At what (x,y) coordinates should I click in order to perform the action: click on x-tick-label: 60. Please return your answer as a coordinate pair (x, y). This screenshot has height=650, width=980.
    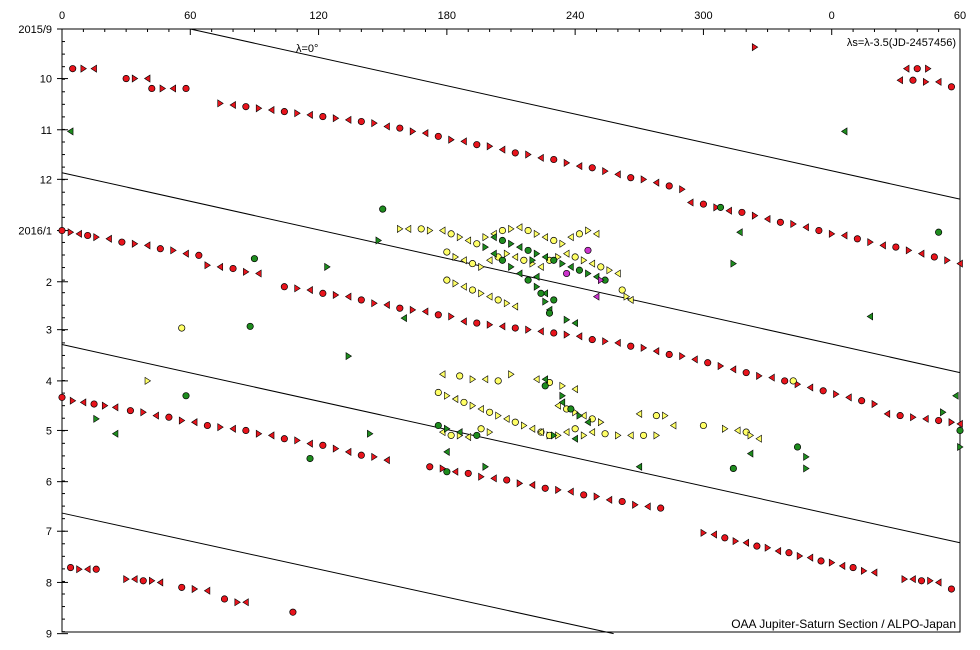
    Looking at the image, I should click on (960, 16).